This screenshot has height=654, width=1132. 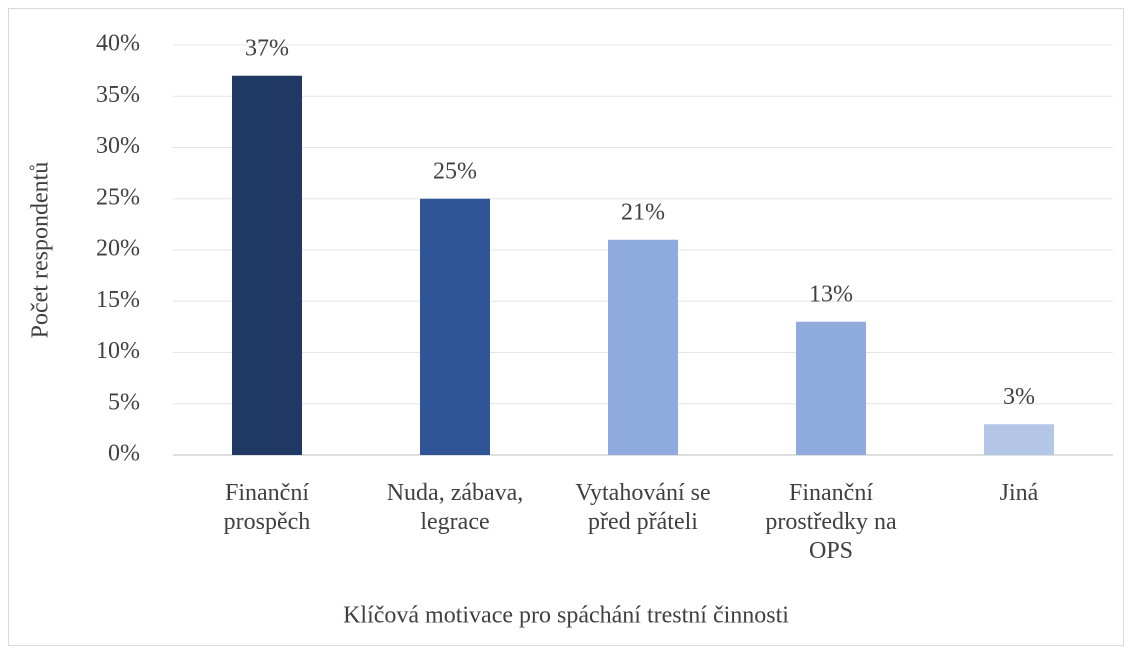 What do you see at coordinates (118, 249) in the screenshot?
I see `y-tick-label: 20%` at bounding box center [118, 249].